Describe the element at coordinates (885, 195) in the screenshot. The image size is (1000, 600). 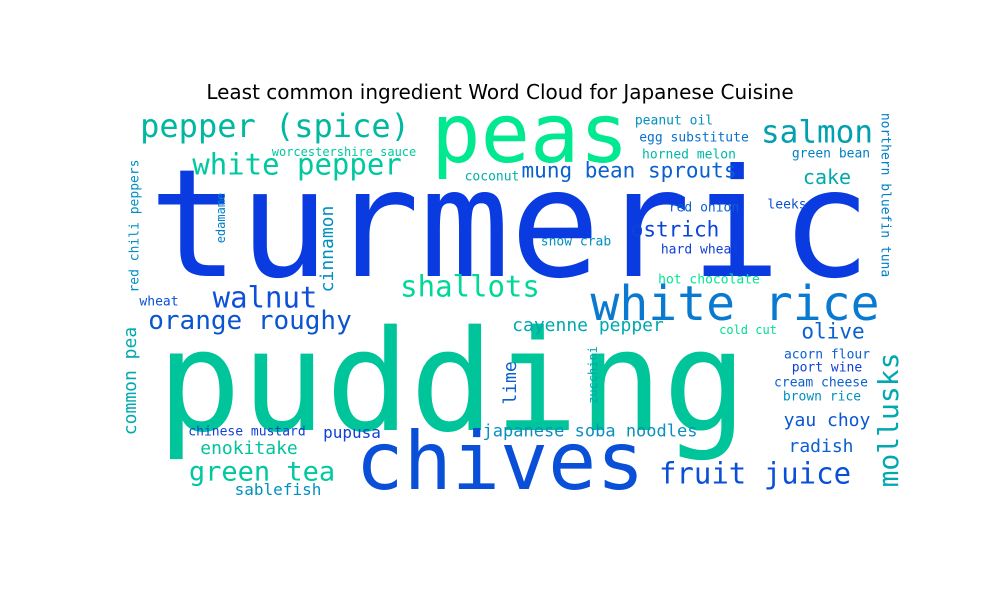
I see `word-northern-bluefin-tuna: northern bluefin tuna` at that location.